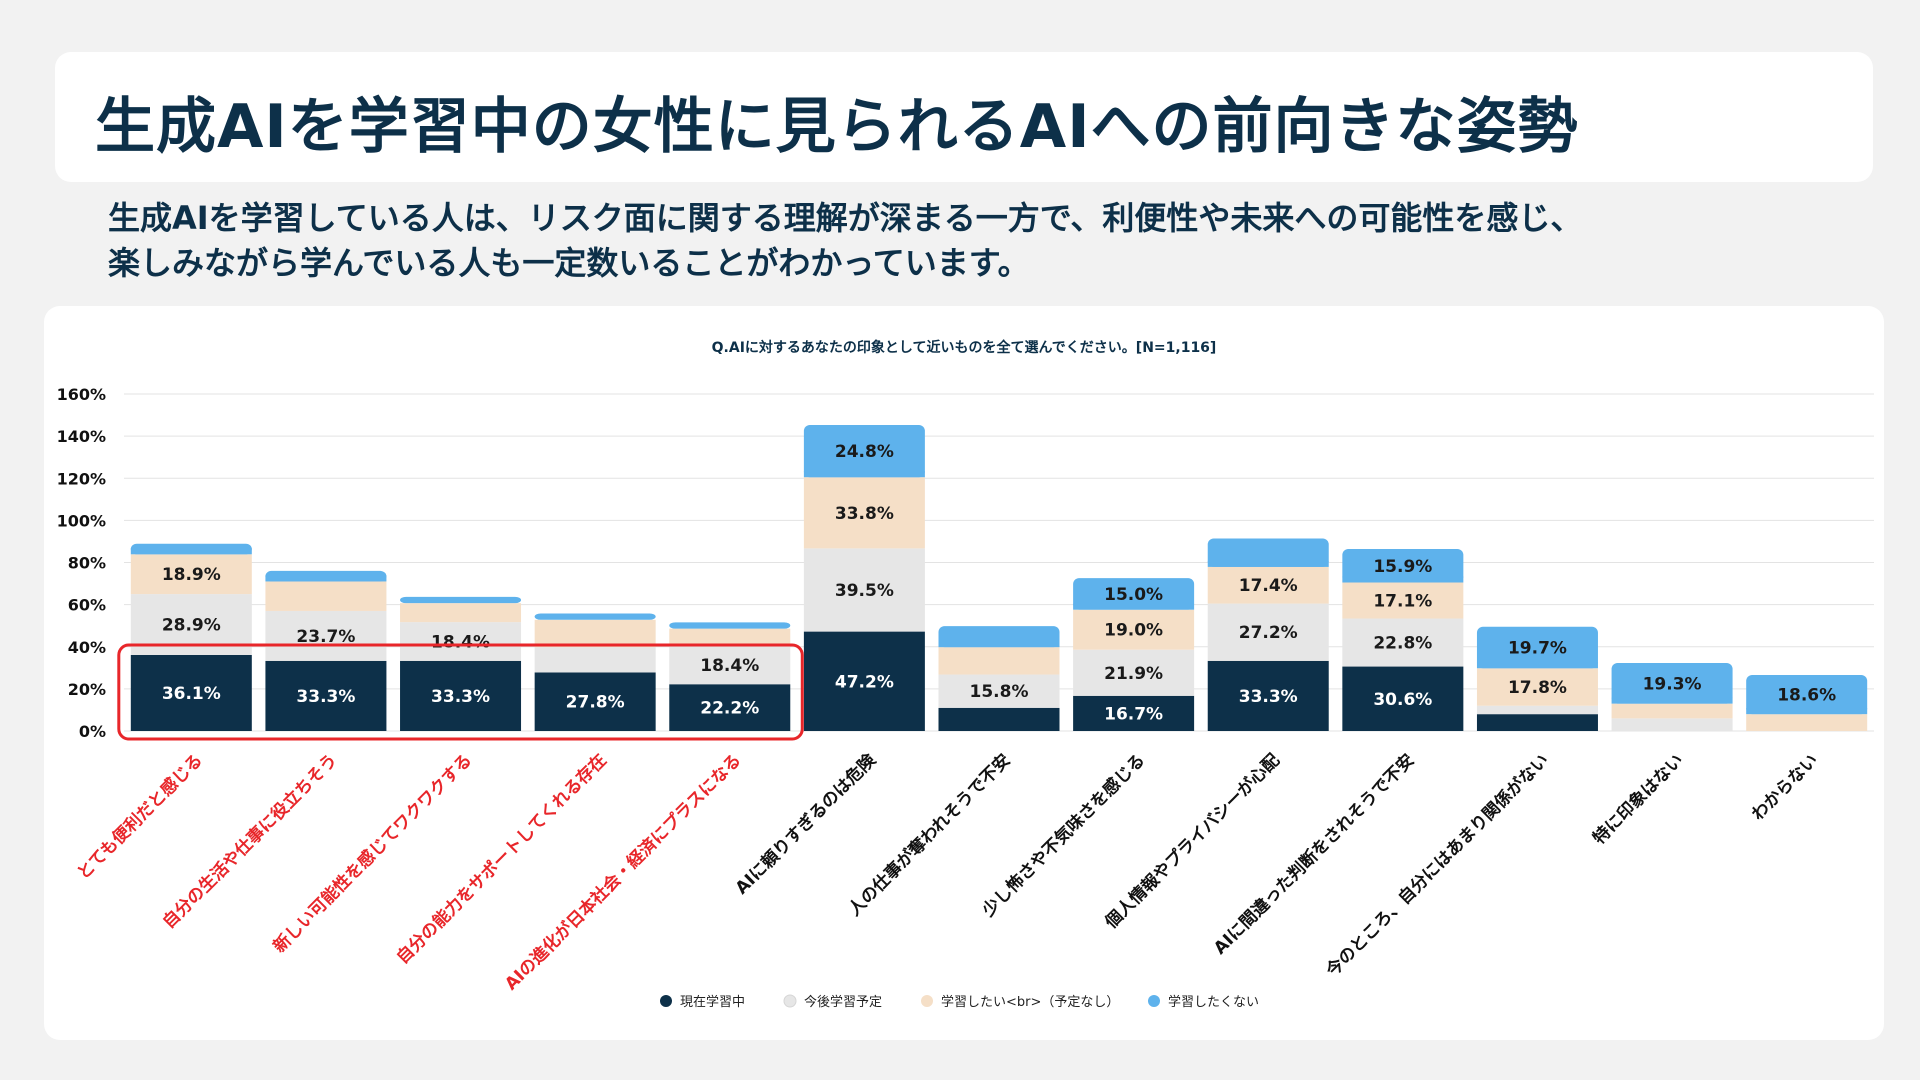 The height and width of the screenshot is (1080, 1920). Describe the element at coordinates (81, 394) in the screenshot. I see `y-tick-label: 160%` at that location.